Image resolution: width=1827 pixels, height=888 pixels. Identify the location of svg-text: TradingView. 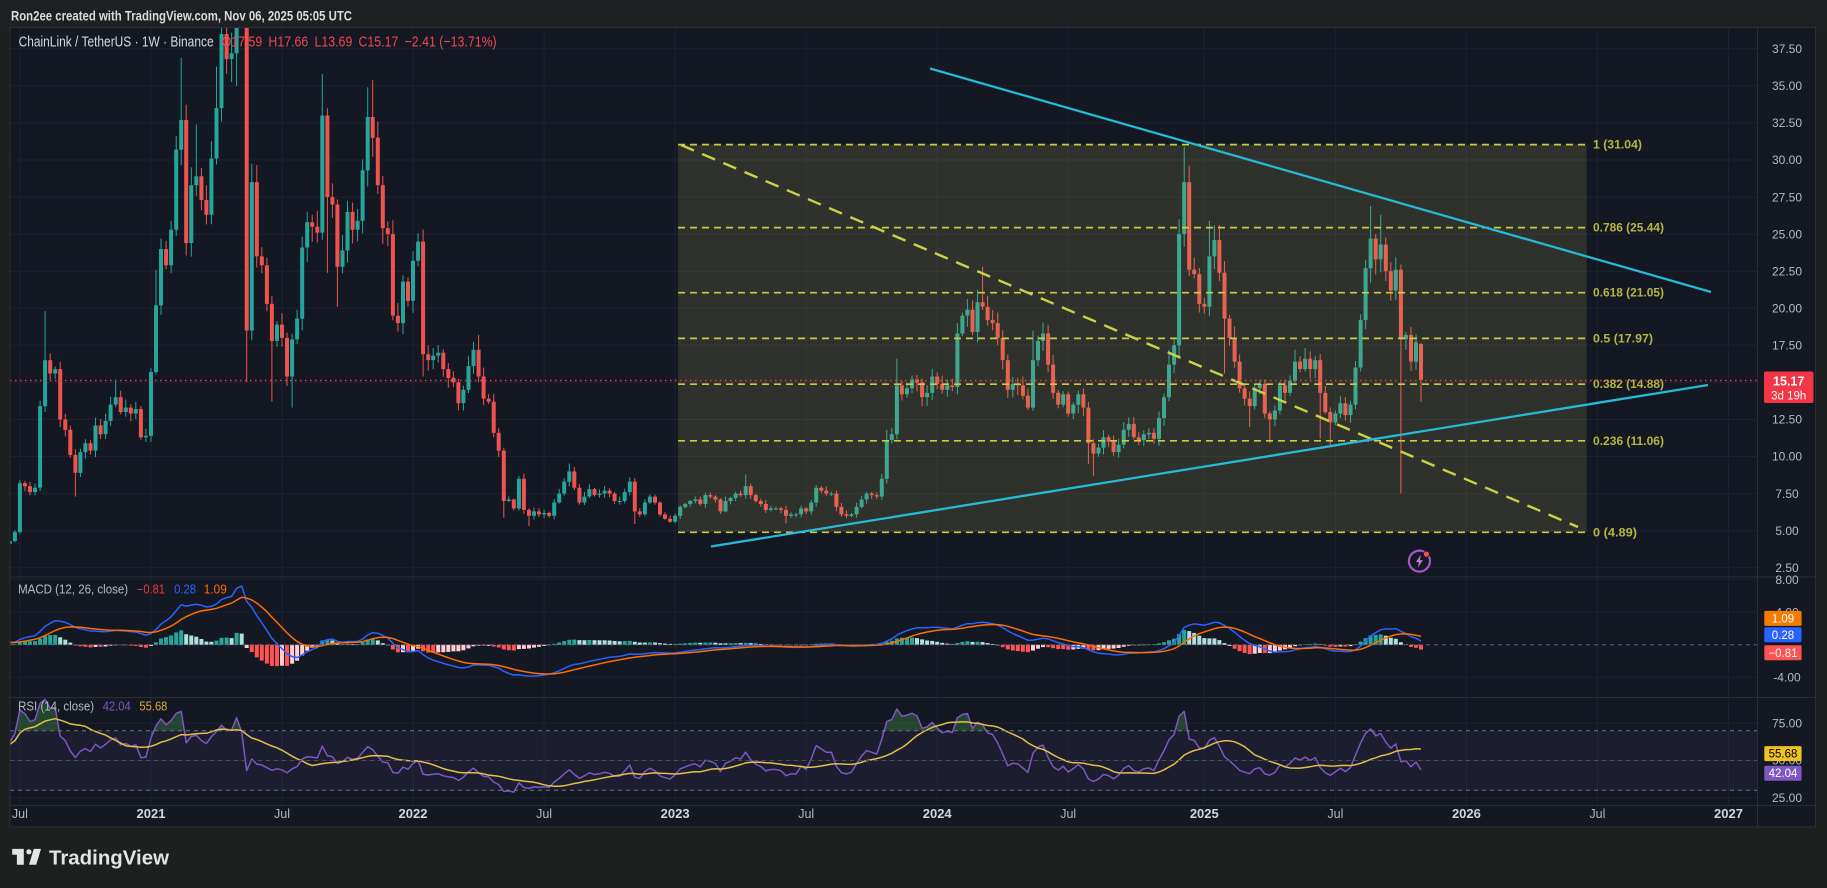
(109, 858).